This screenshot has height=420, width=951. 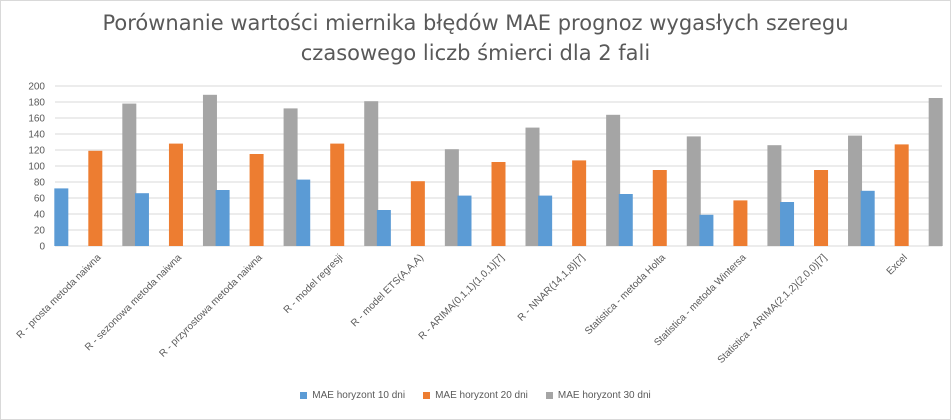 I want to click on x-category-label: R - prosta metoda naiwna, so click(x=59, y=296).